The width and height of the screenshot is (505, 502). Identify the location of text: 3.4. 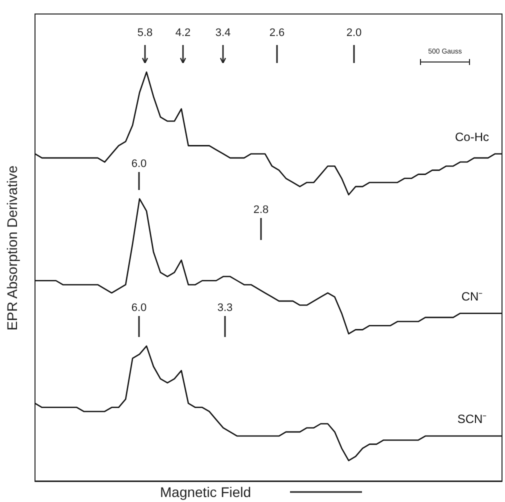
(223, 33).